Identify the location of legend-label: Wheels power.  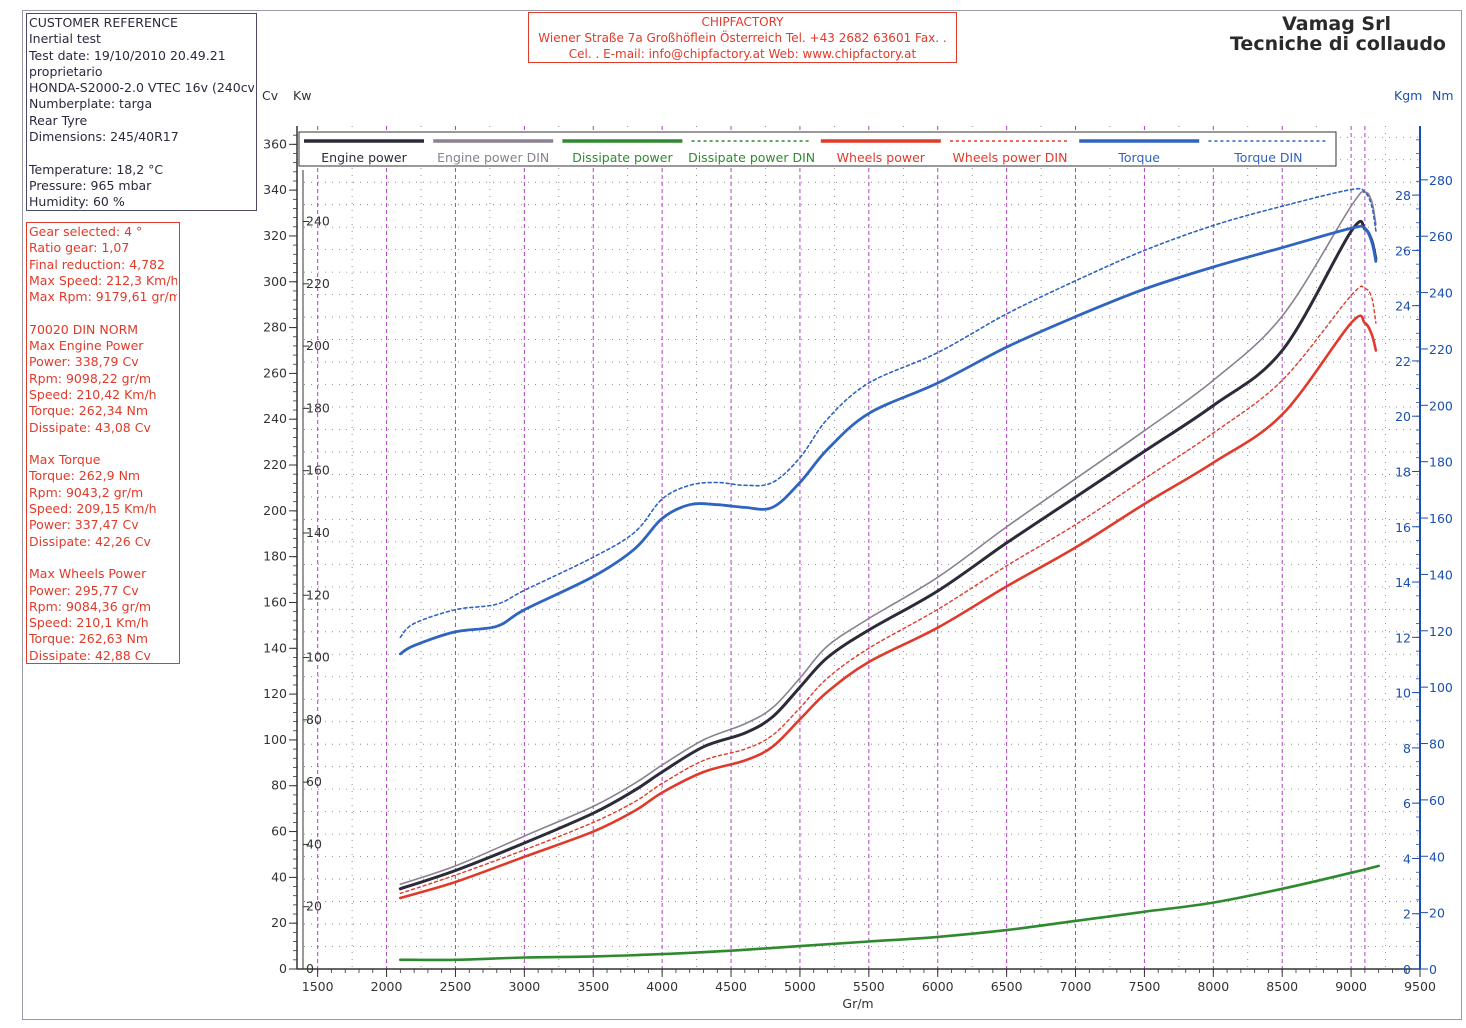
(881, 157).